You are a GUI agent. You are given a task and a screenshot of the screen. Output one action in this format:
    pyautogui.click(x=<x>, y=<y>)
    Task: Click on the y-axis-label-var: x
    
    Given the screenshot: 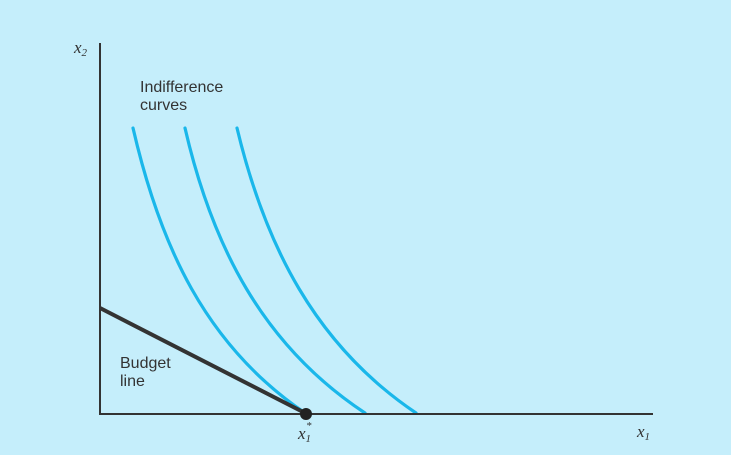 What is the action you would take?
    pyautogui.click(x=77, y=47)
    